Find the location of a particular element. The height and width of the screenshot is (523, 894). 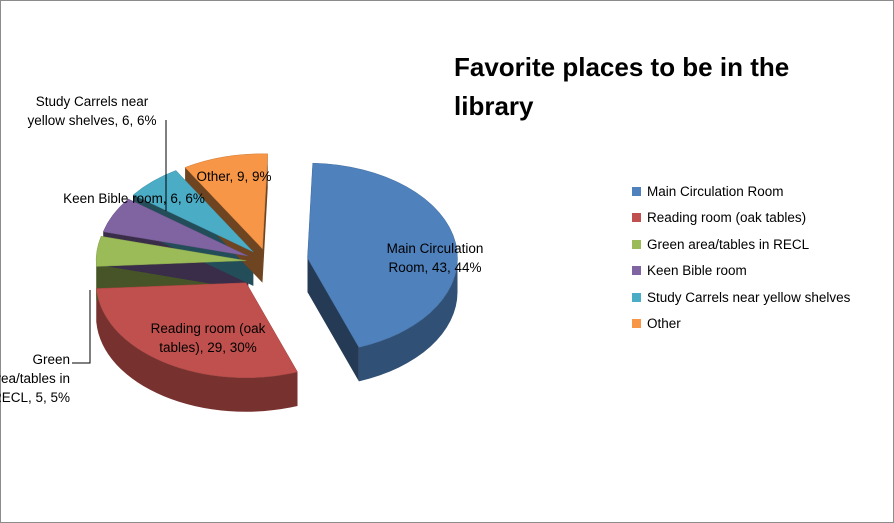

data-label: Reading room (oak tables), 29, 30% is located at coordinates (208, 338).